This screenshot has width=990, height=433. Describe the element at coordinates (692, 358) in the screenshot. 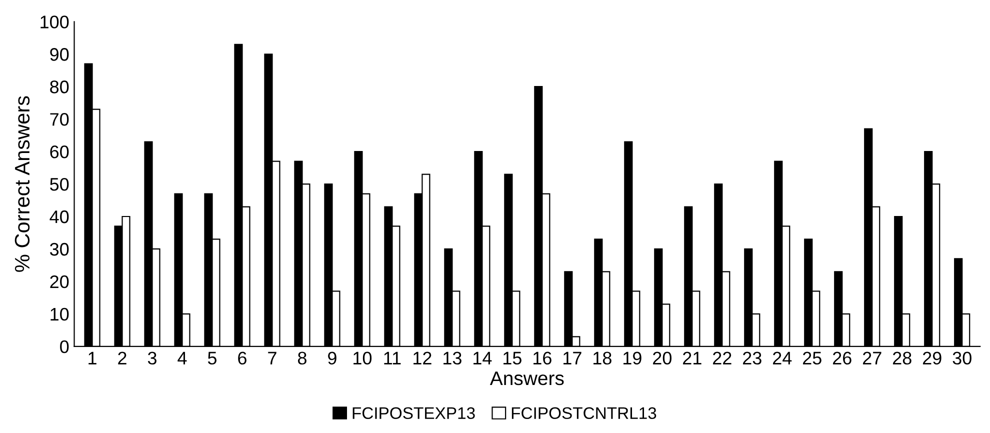

I see `x-tick-label: 21` at that location.